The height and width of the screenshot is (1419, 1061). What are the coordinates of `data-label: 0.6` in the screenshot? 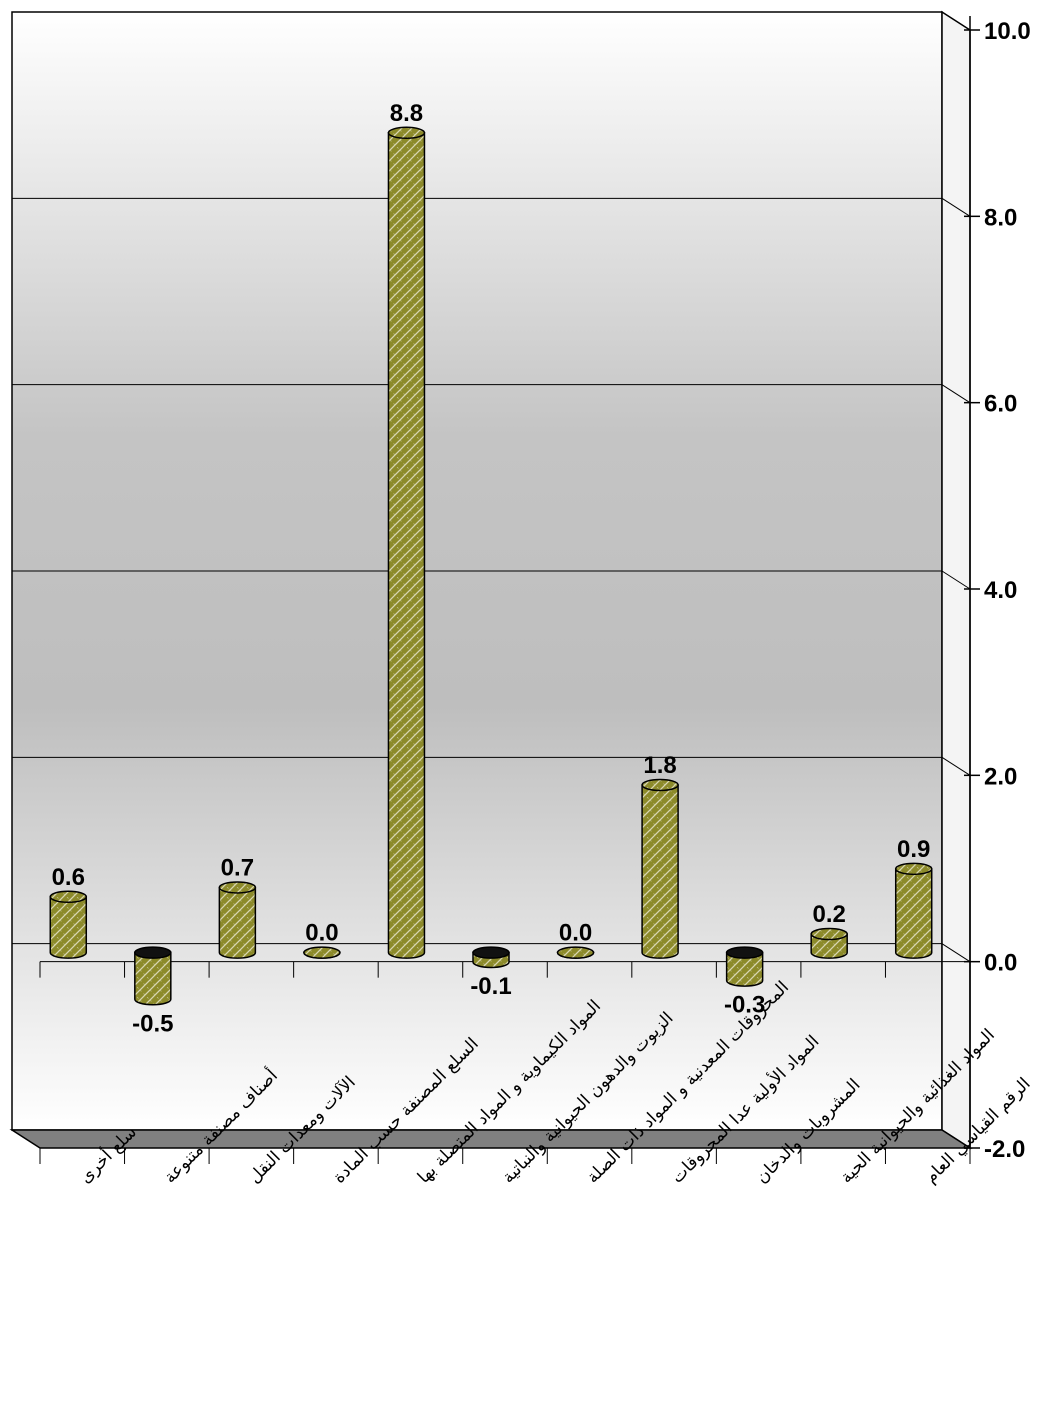 It's located at (68, 877).